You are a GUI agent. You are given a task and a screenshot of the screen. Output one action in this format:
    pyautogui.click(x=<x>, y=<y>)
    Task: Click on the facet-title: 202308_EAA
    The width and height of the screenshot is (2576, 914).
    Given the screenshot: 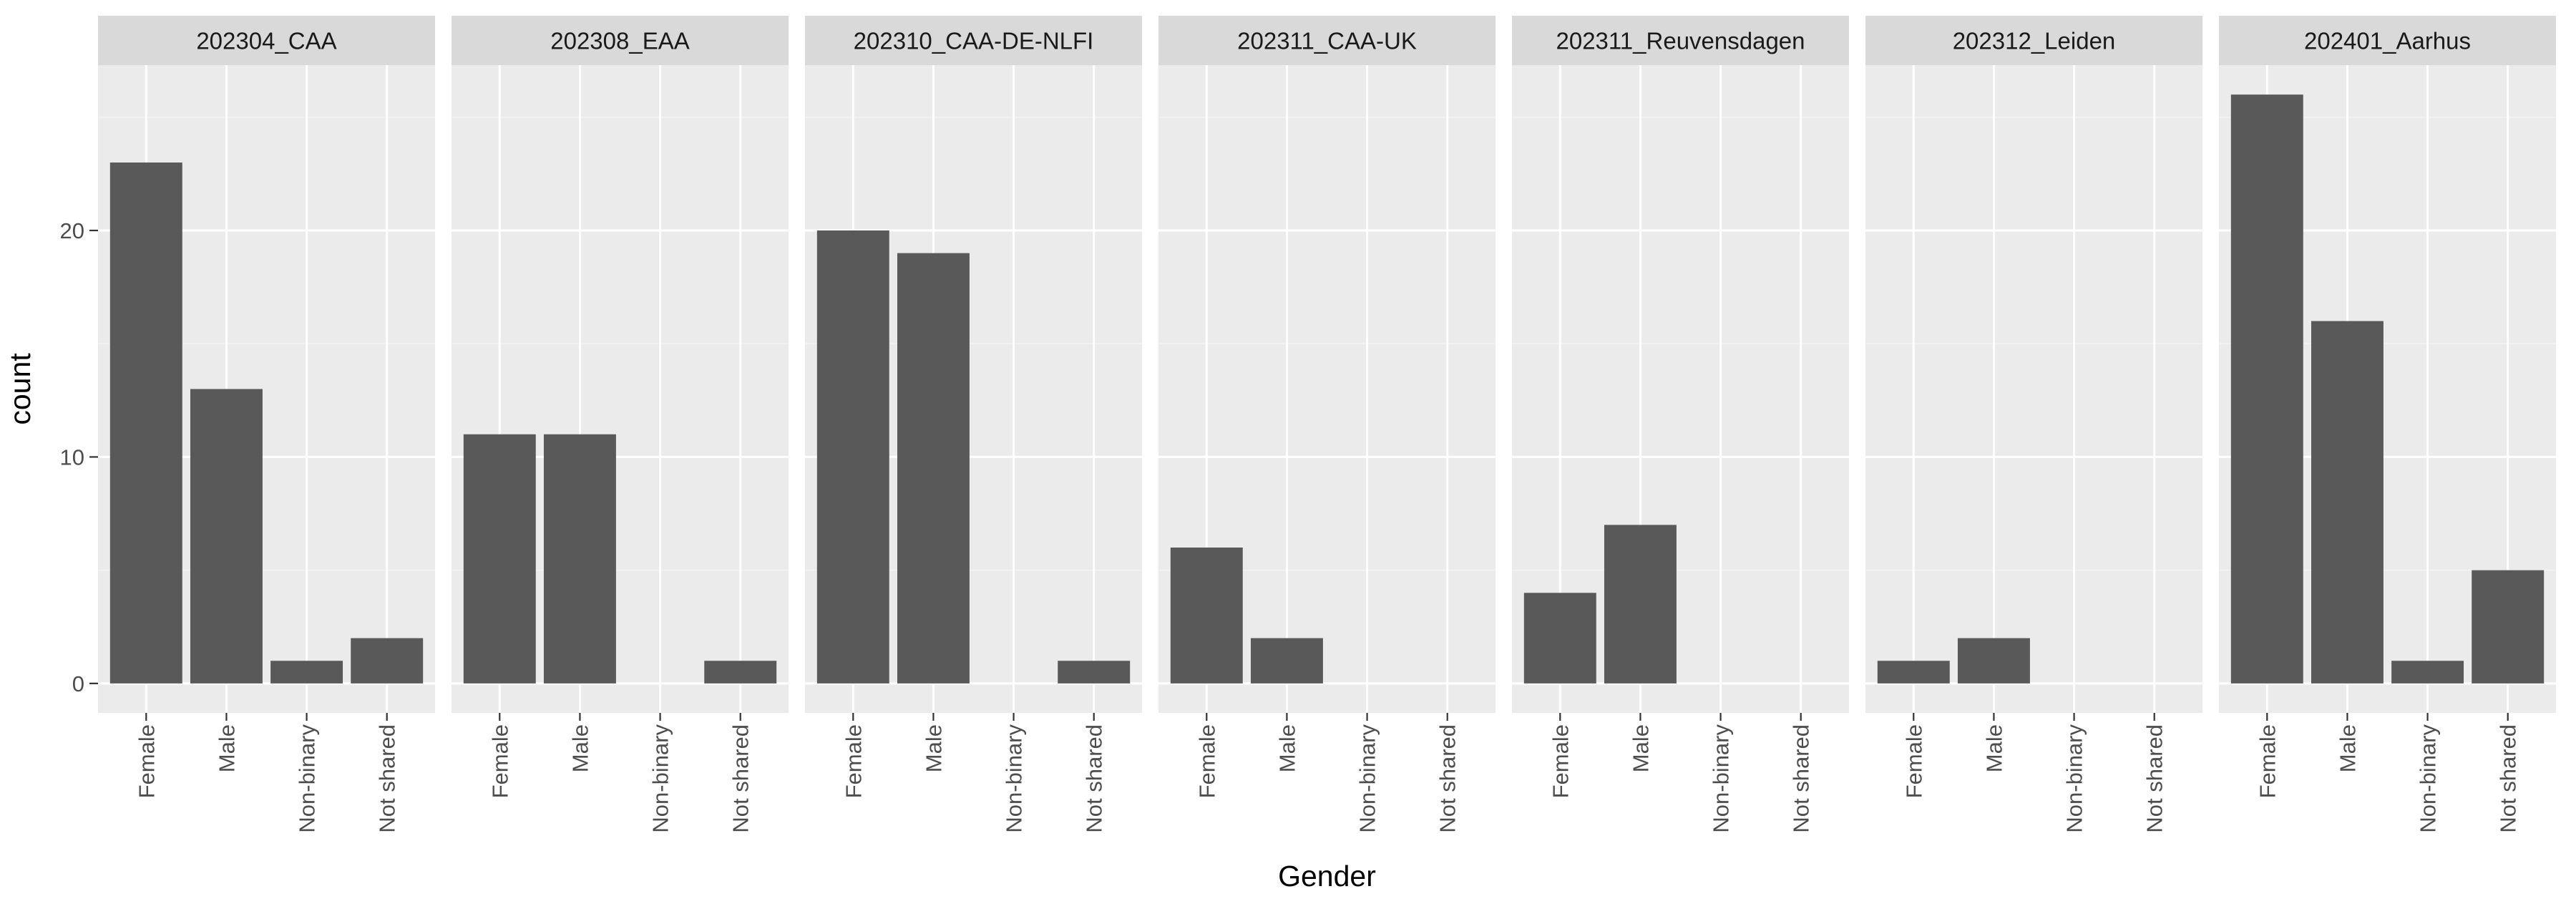 What is the action you would take?
    pyautogui.click(x=620, y=41)
    